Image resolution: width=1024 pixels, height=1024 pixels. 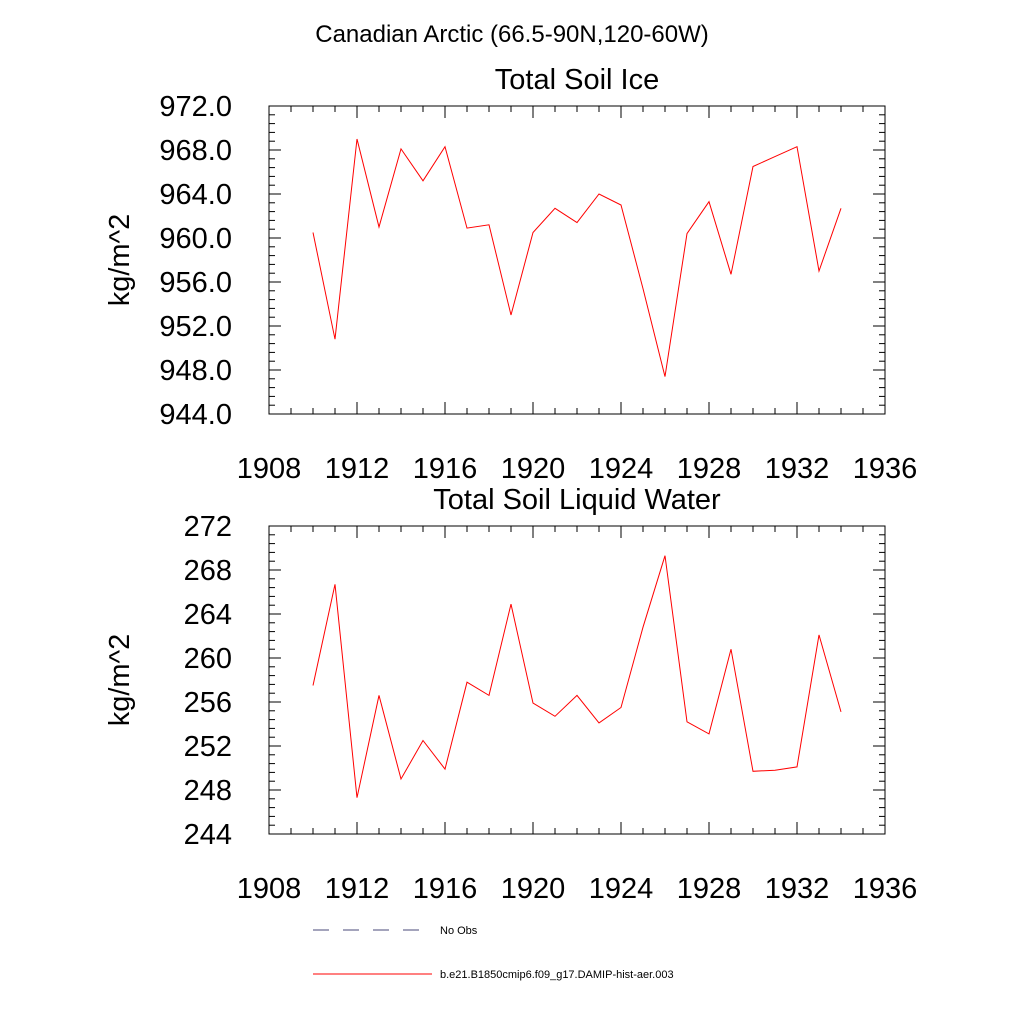 I want to click on total-soil-liquid-water-title: Total Soil Liquid Water, so click(x=577, y=500).